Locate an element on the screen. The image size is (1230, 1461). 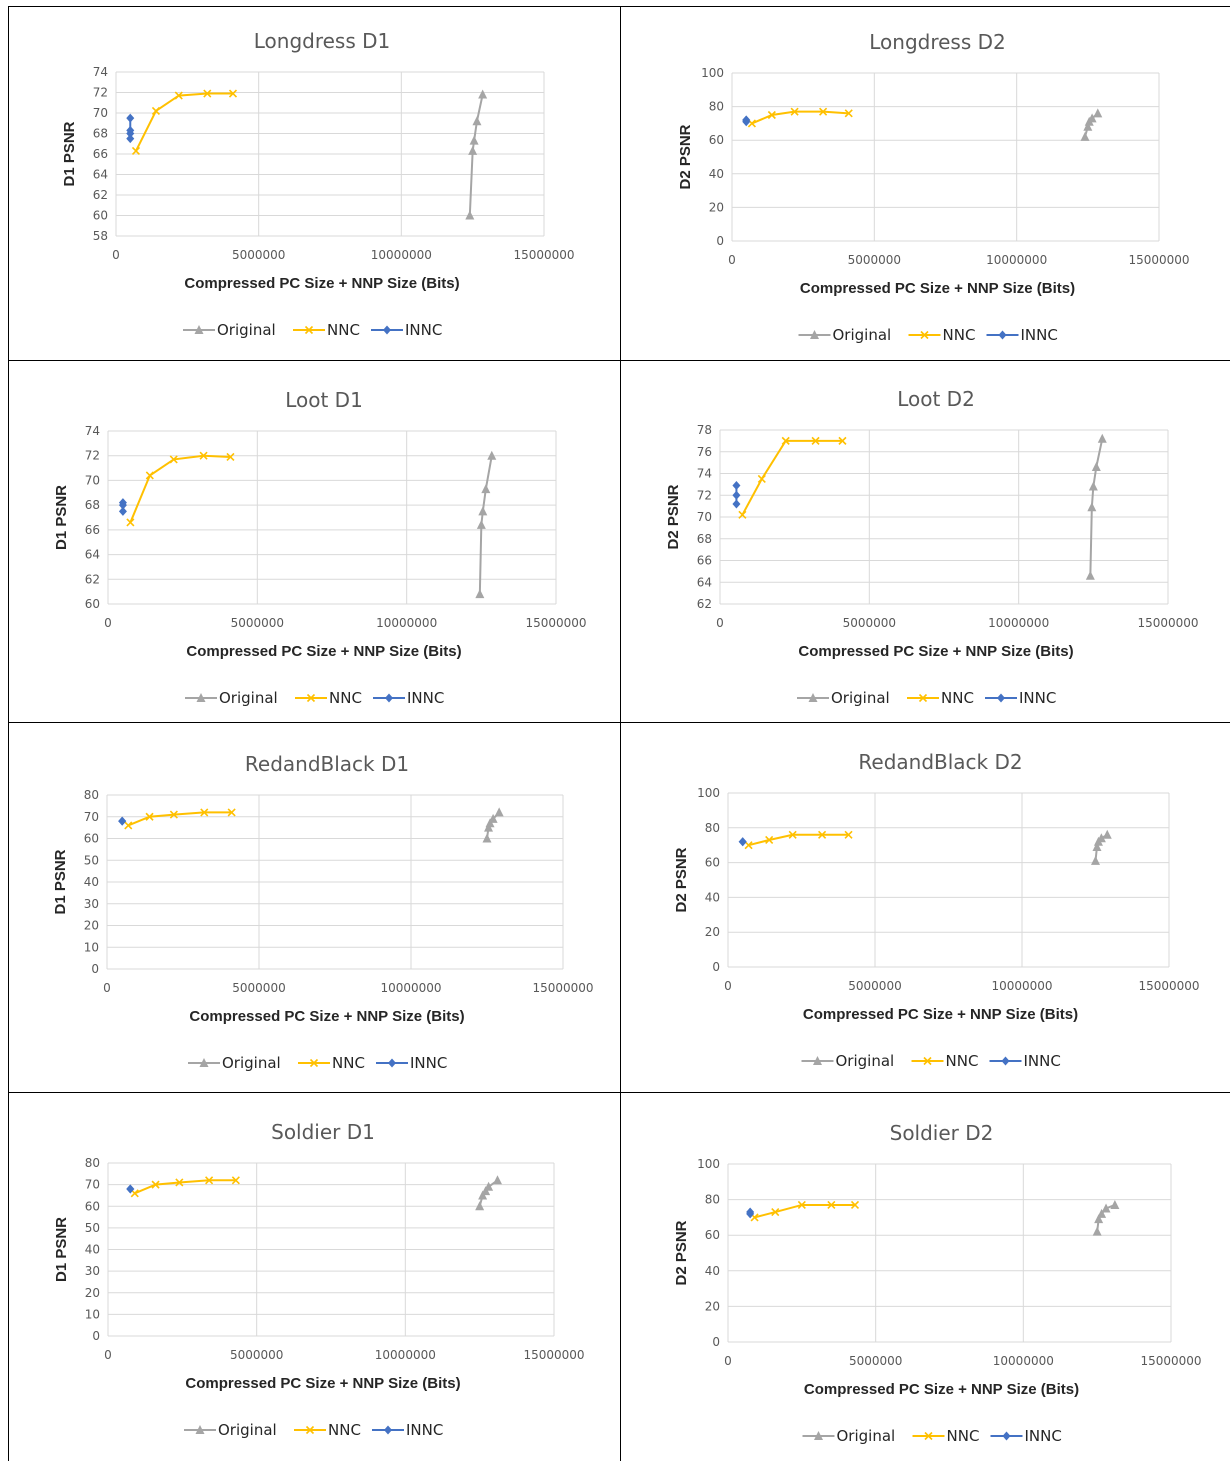
chart-title: Longdress D2 is located at coordinates (937, 42).